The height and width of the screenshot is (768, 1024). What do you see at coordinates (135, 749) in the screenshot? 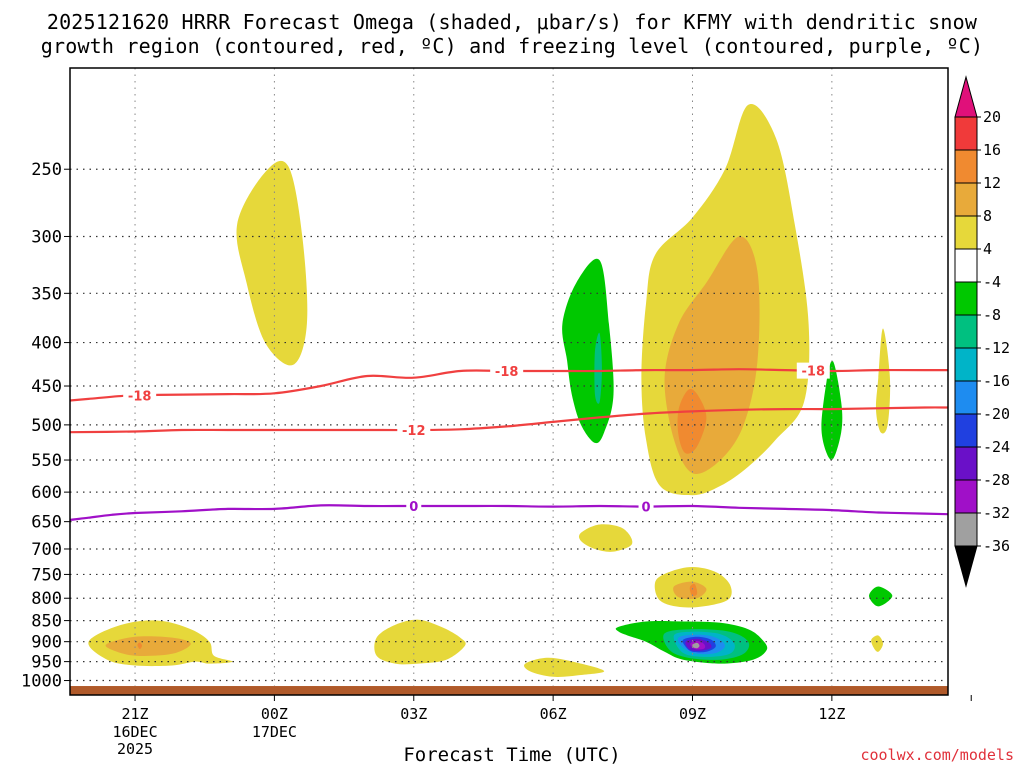
I see `x-tick-sublabel: 2025` at bounding box center [135, 749].